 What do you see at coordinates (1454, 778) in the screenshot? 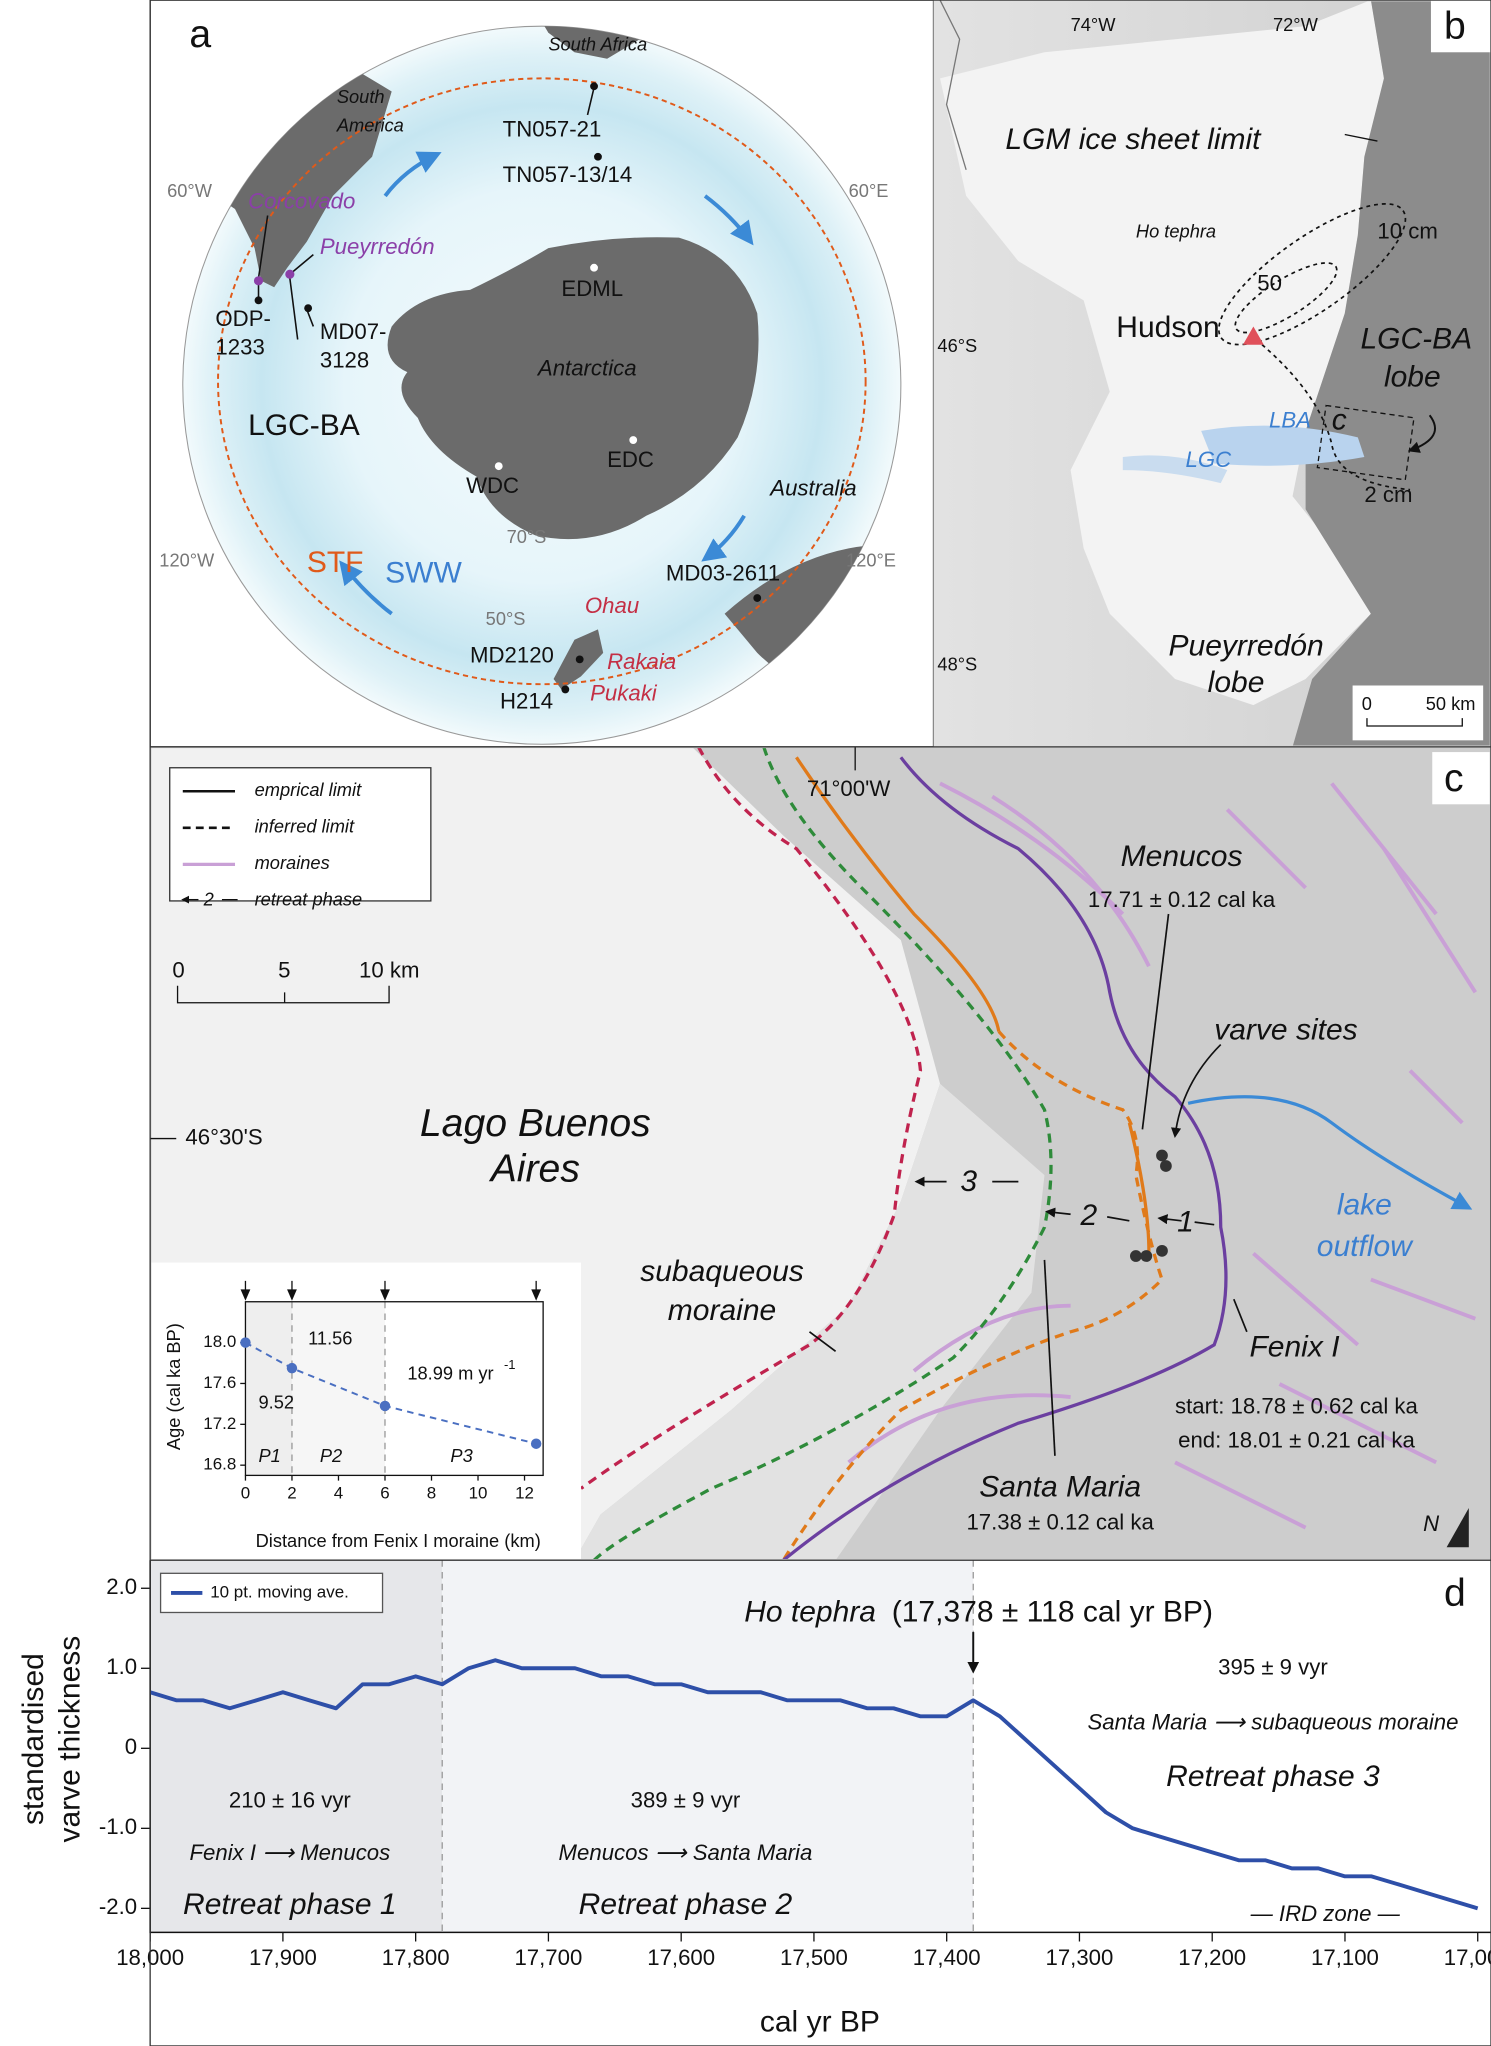
I see `panel-letter: c` at bounding box center [1454, 778].